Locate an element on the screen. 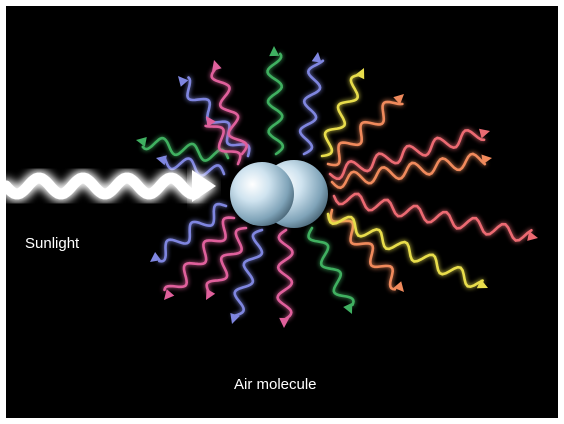 The height and width of the screenshot is (424, 564). air-molecule-label: Air molecule is located at coordinates (275, 384).